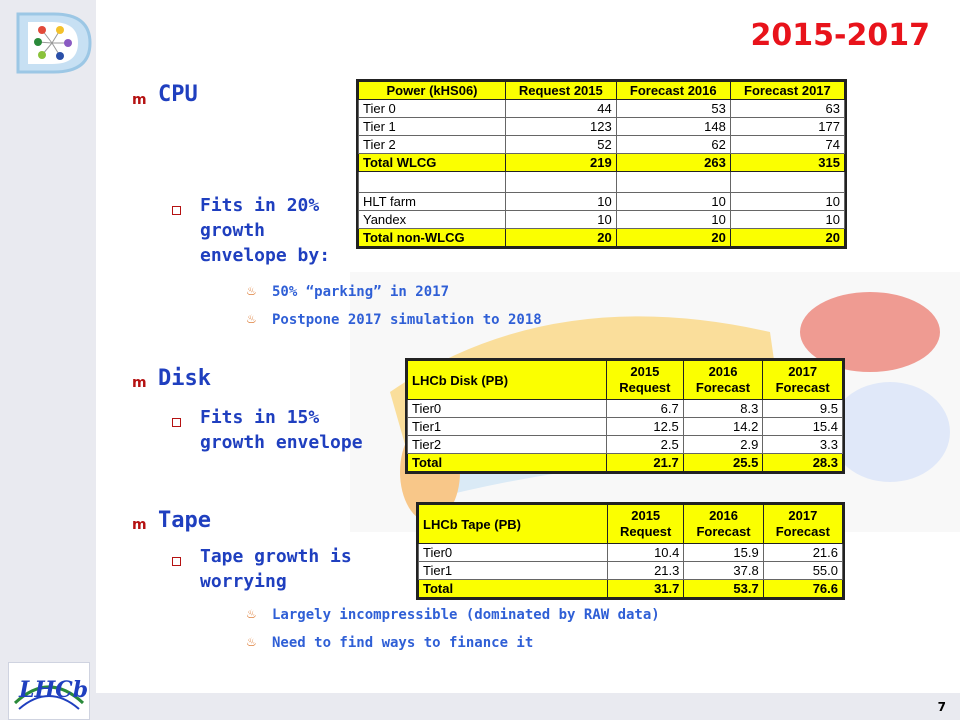 The image size is (960, 723). I want to click on tape-header-cell: 2015 Request, so click(645, 524).